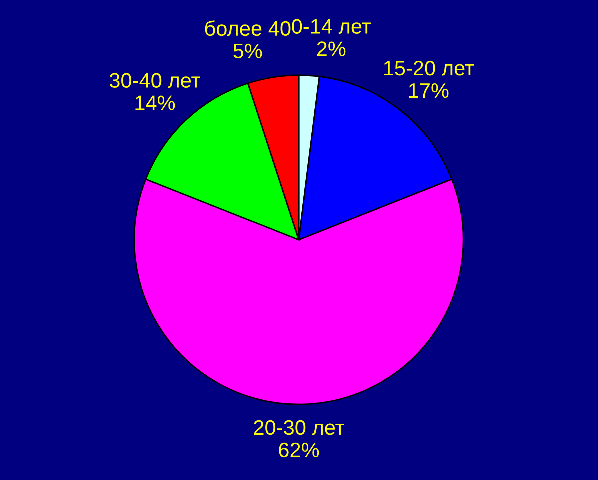  What do you see at coordinates (429, 91) in the screenshot?
I see `data-label: 17%` at bounding box center [429, 91].